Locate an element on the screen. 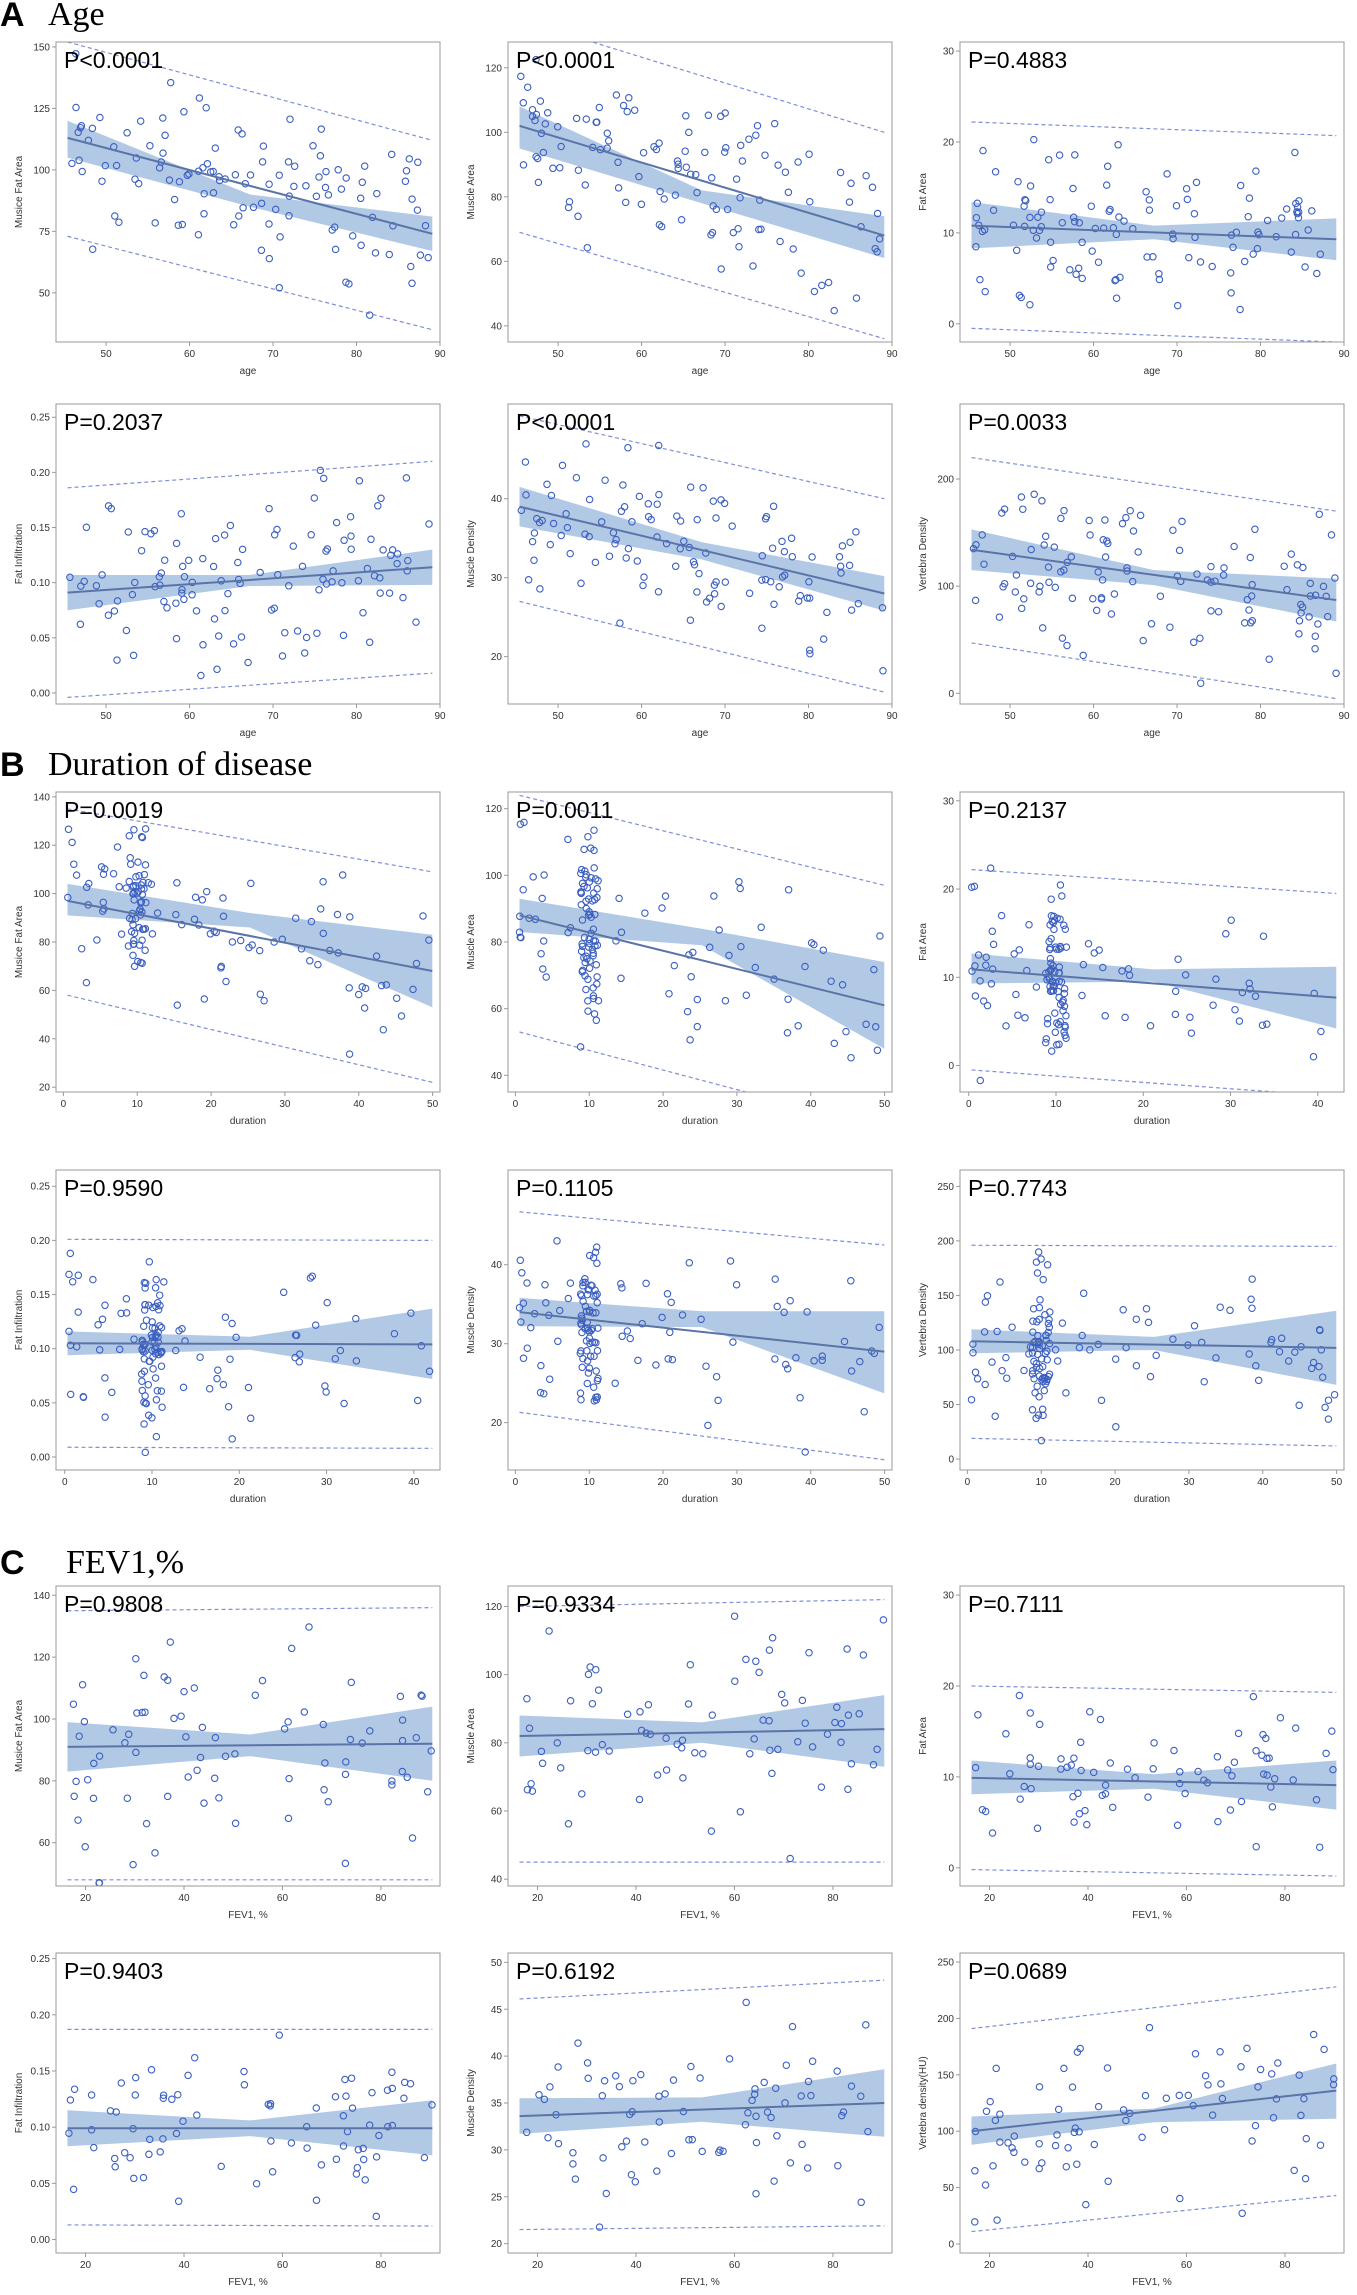  y-axis-label: Fat Infiltration is located at coordinates (19, 2103).